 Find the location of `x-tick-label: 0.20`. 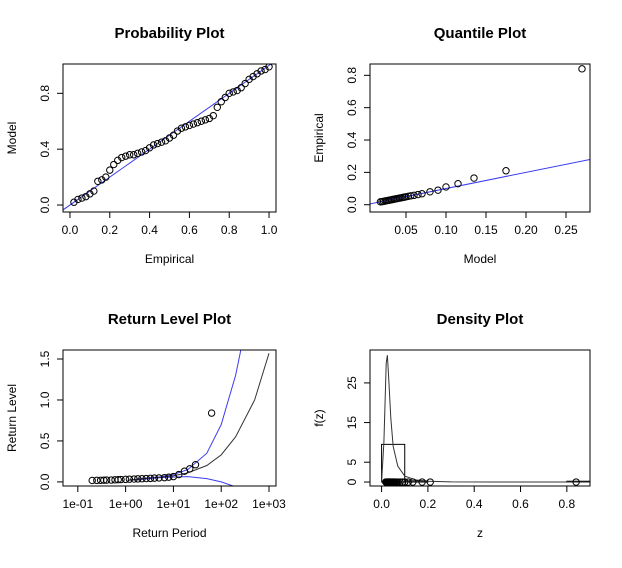

x-tick-label: 0.20 is located at coordinates (526, 230).